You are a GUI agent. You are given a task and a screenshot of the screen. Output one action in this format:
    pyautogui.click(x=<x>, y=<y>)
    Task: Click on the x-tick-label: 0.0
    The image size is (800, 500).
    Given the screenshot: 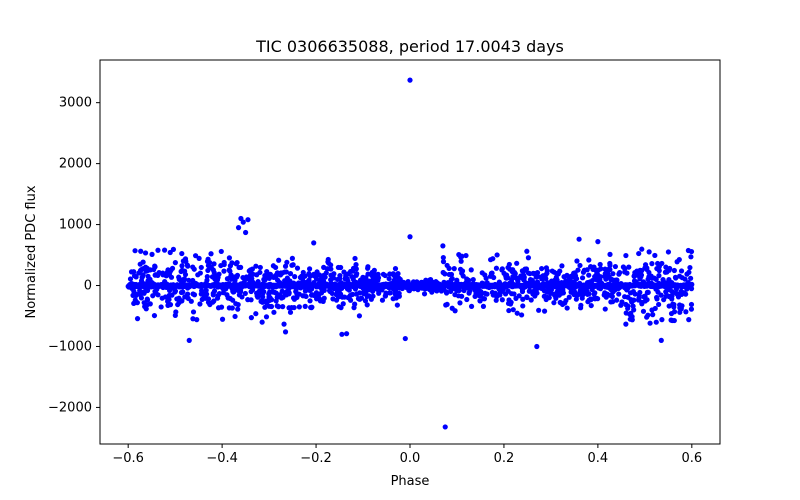 What is the action you would take?
    pyautogui.click(x=410, y=458)
    